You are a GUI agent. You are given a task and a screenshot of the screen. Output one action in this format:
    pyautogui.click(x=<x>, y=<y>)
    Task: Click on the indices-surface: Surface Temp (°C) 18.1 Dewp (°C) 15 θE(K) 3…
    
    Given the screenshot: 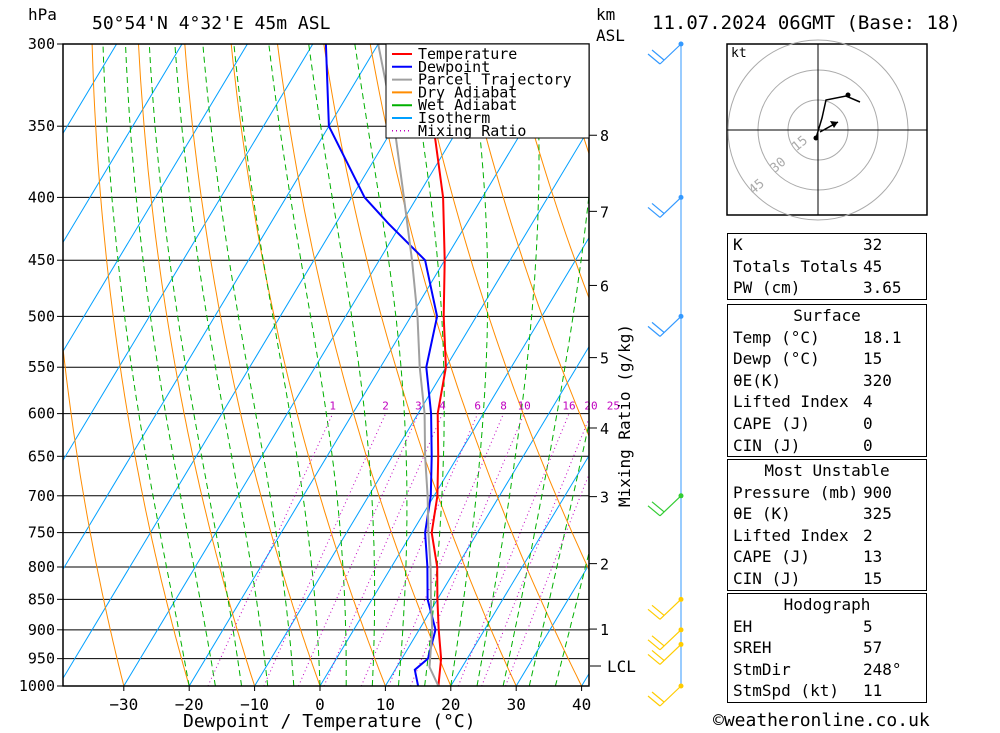 What is the action you would take?
    pyautogui.click(x=827, y=381)
    